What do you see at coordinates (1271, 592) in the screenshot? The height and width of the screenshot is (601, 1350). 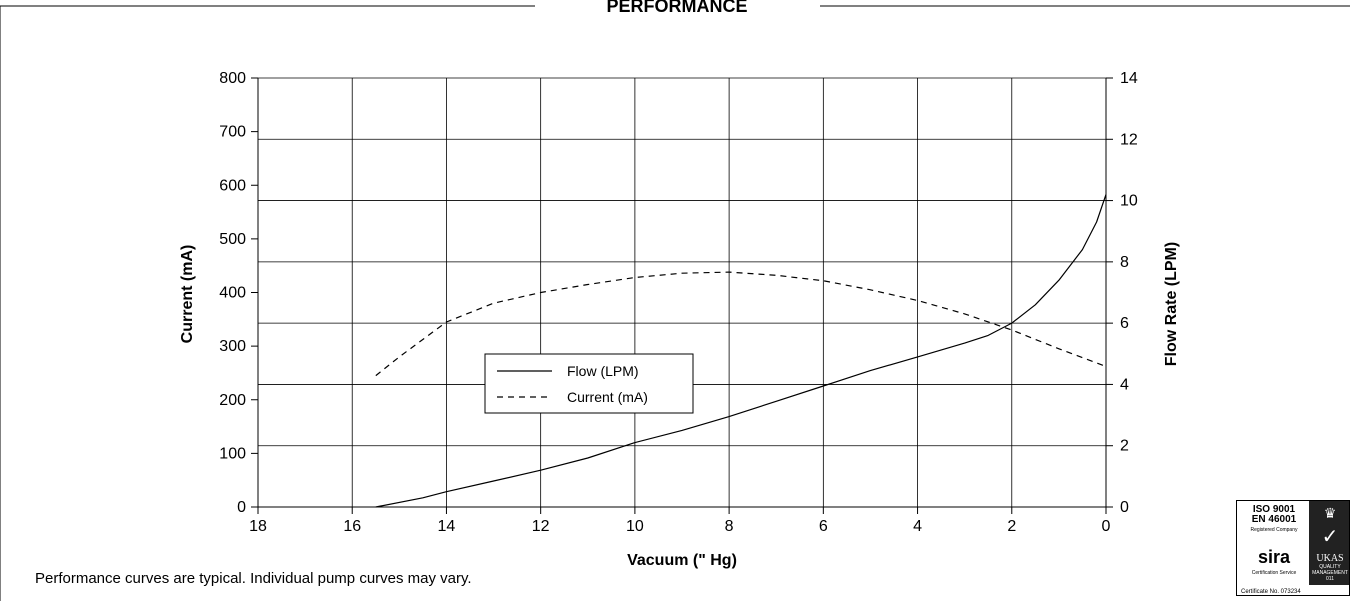 I see `certificate-number: Certificate No. 073234` at bounding box center [1271, 592].